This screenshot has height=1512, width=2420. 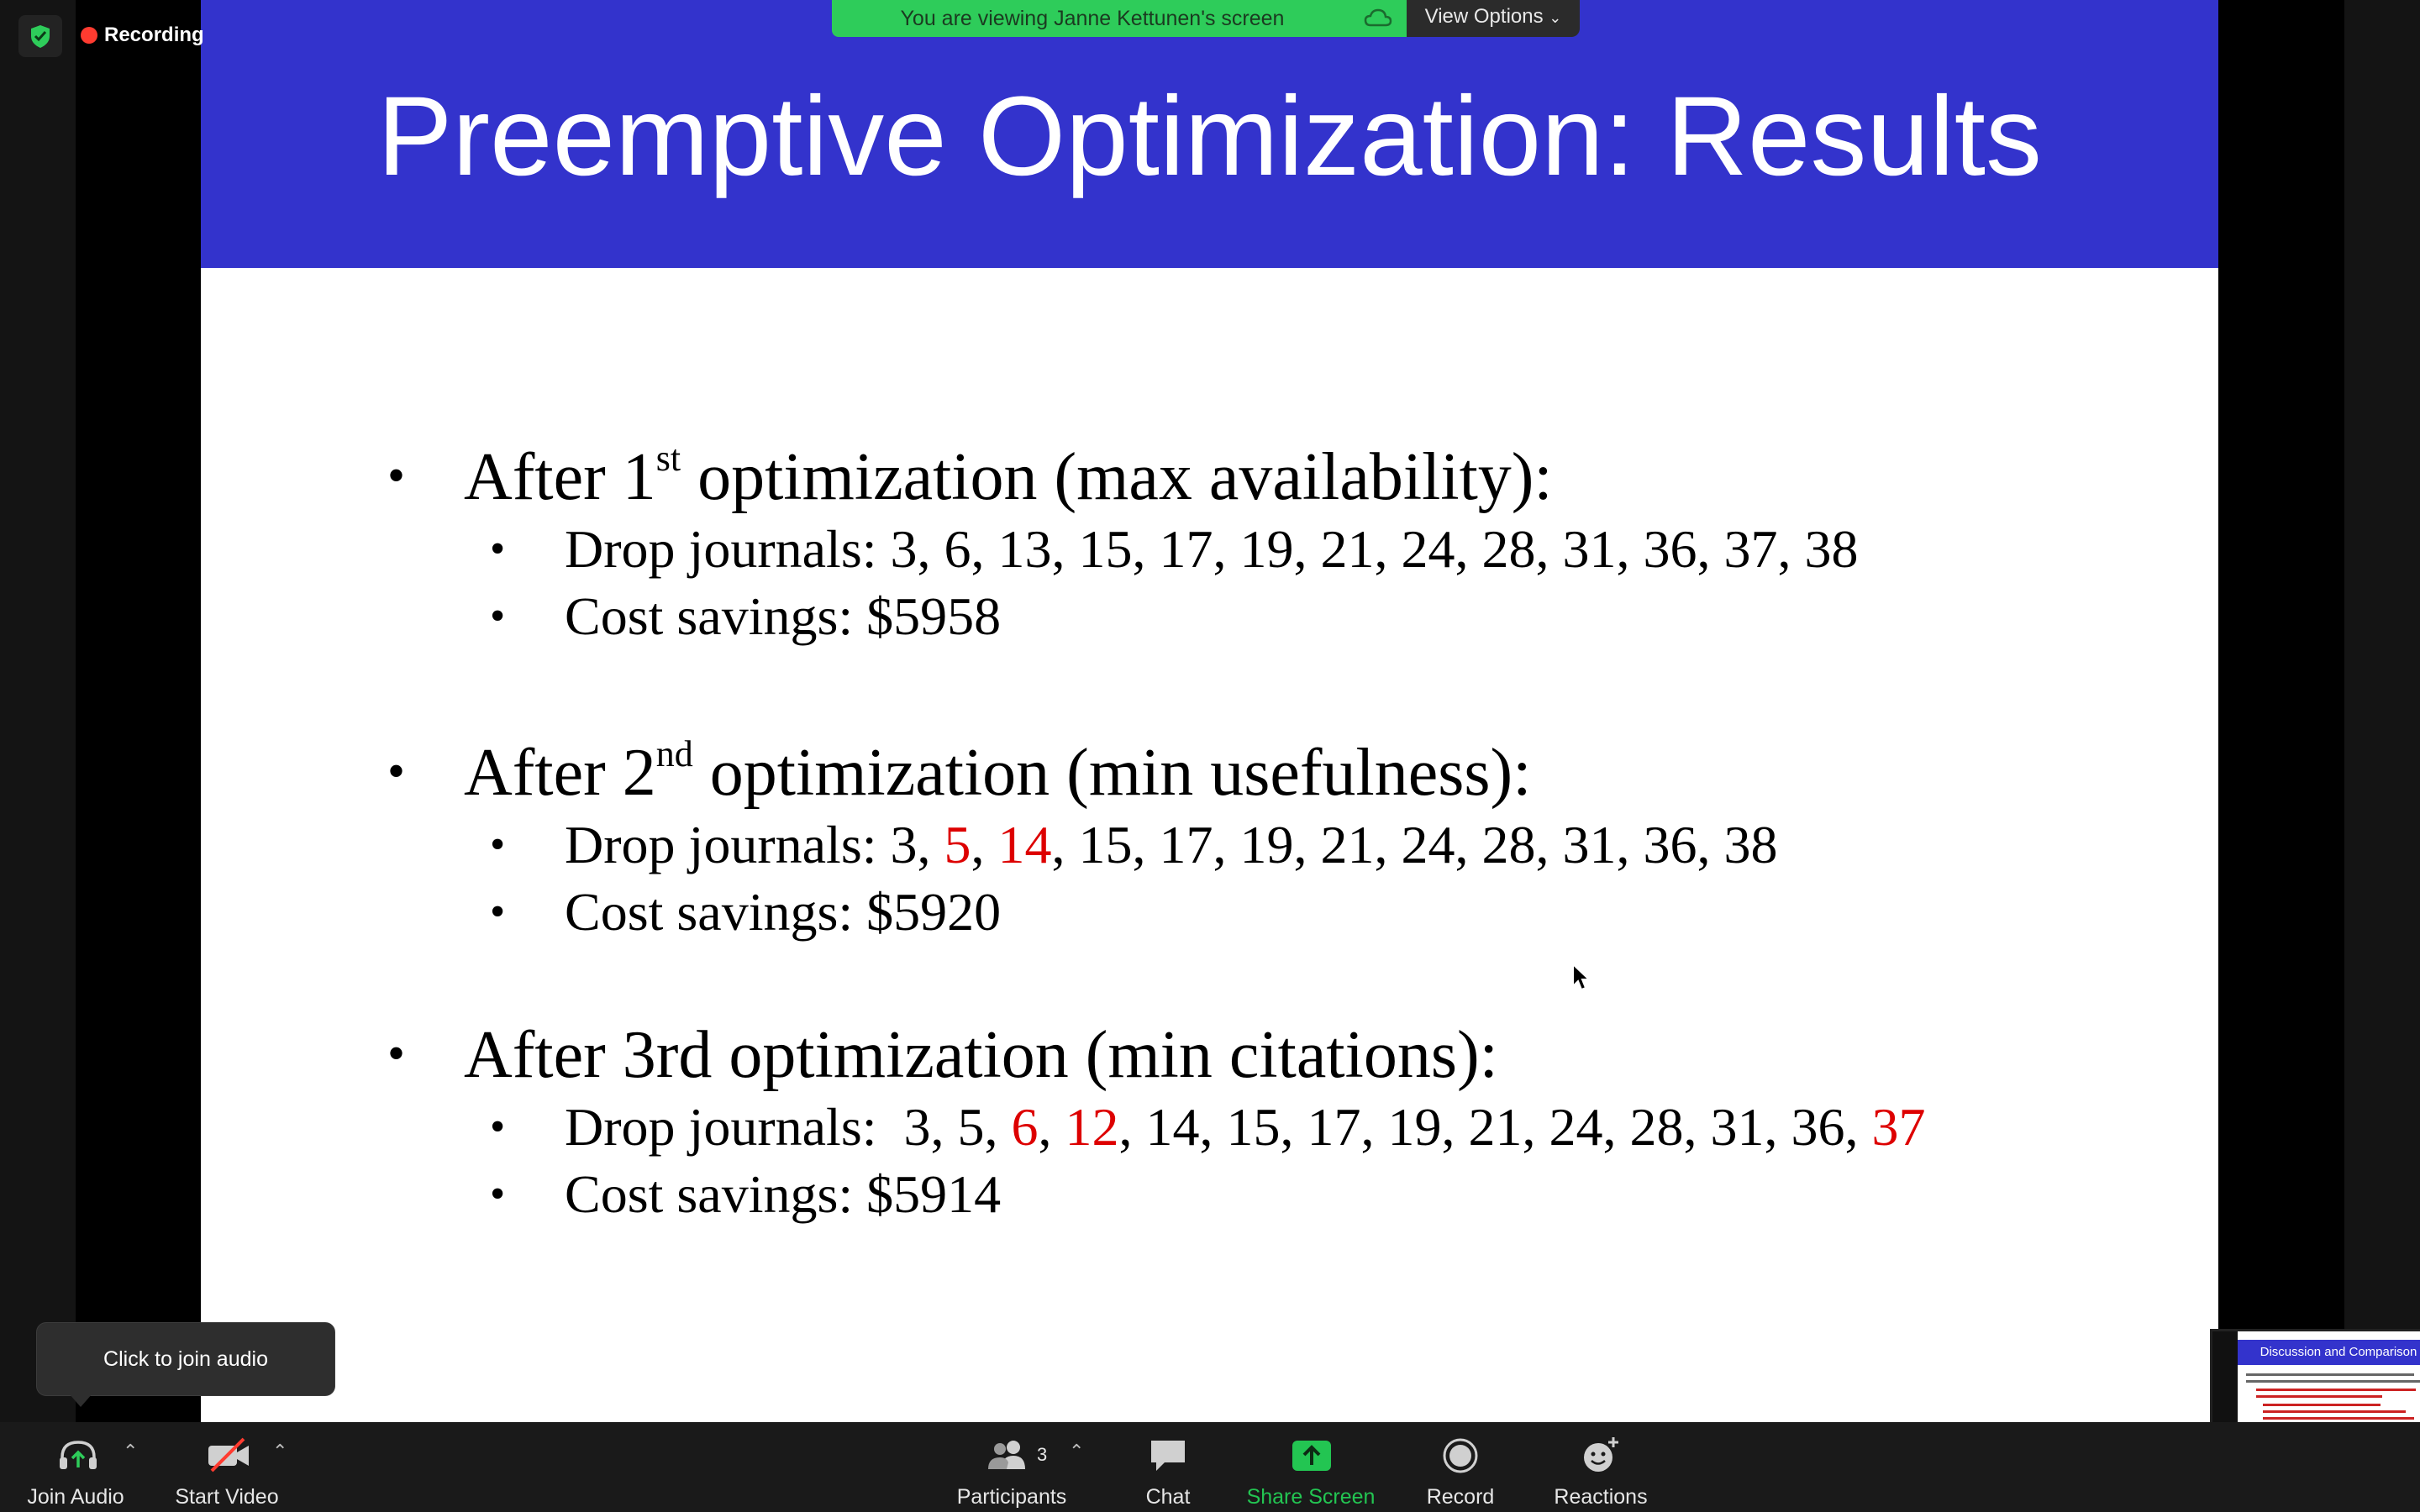 What do you see at coordinates (227, 1497) in the screenshot?
I see `start-video-label: Start Video` at bounding box center [227, 1497].